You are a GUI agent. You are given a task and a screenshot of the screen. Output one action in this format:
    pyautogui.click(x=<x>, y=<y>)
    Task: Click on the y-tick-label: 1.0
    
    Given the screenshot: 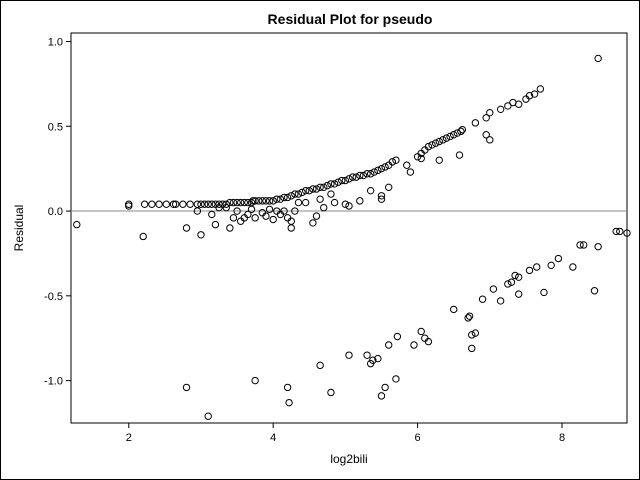 What is the action you would take?
    pyautogui.click(x=55, y=42)
    